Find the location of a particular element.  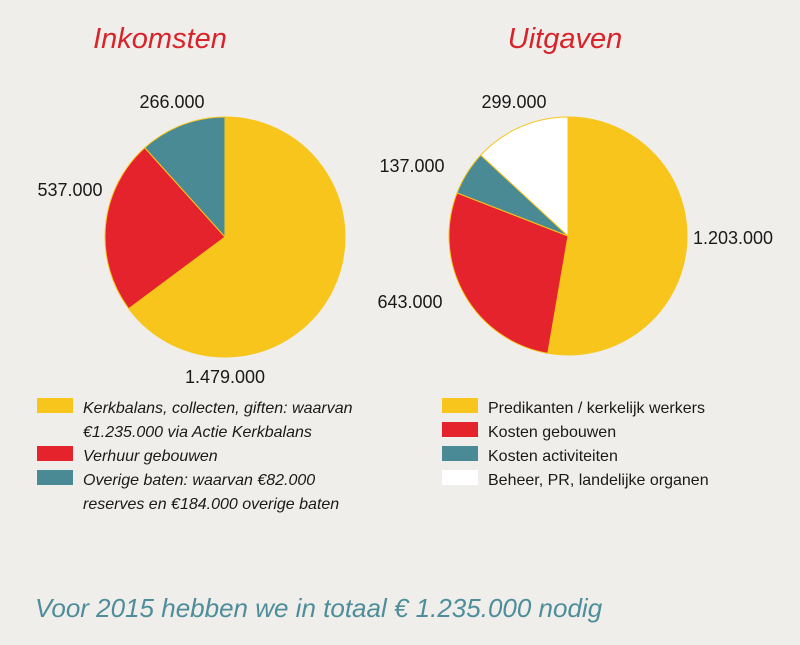

slice-value-label-inkomsten-2: 537.000 is located at coordinates (69, 190).